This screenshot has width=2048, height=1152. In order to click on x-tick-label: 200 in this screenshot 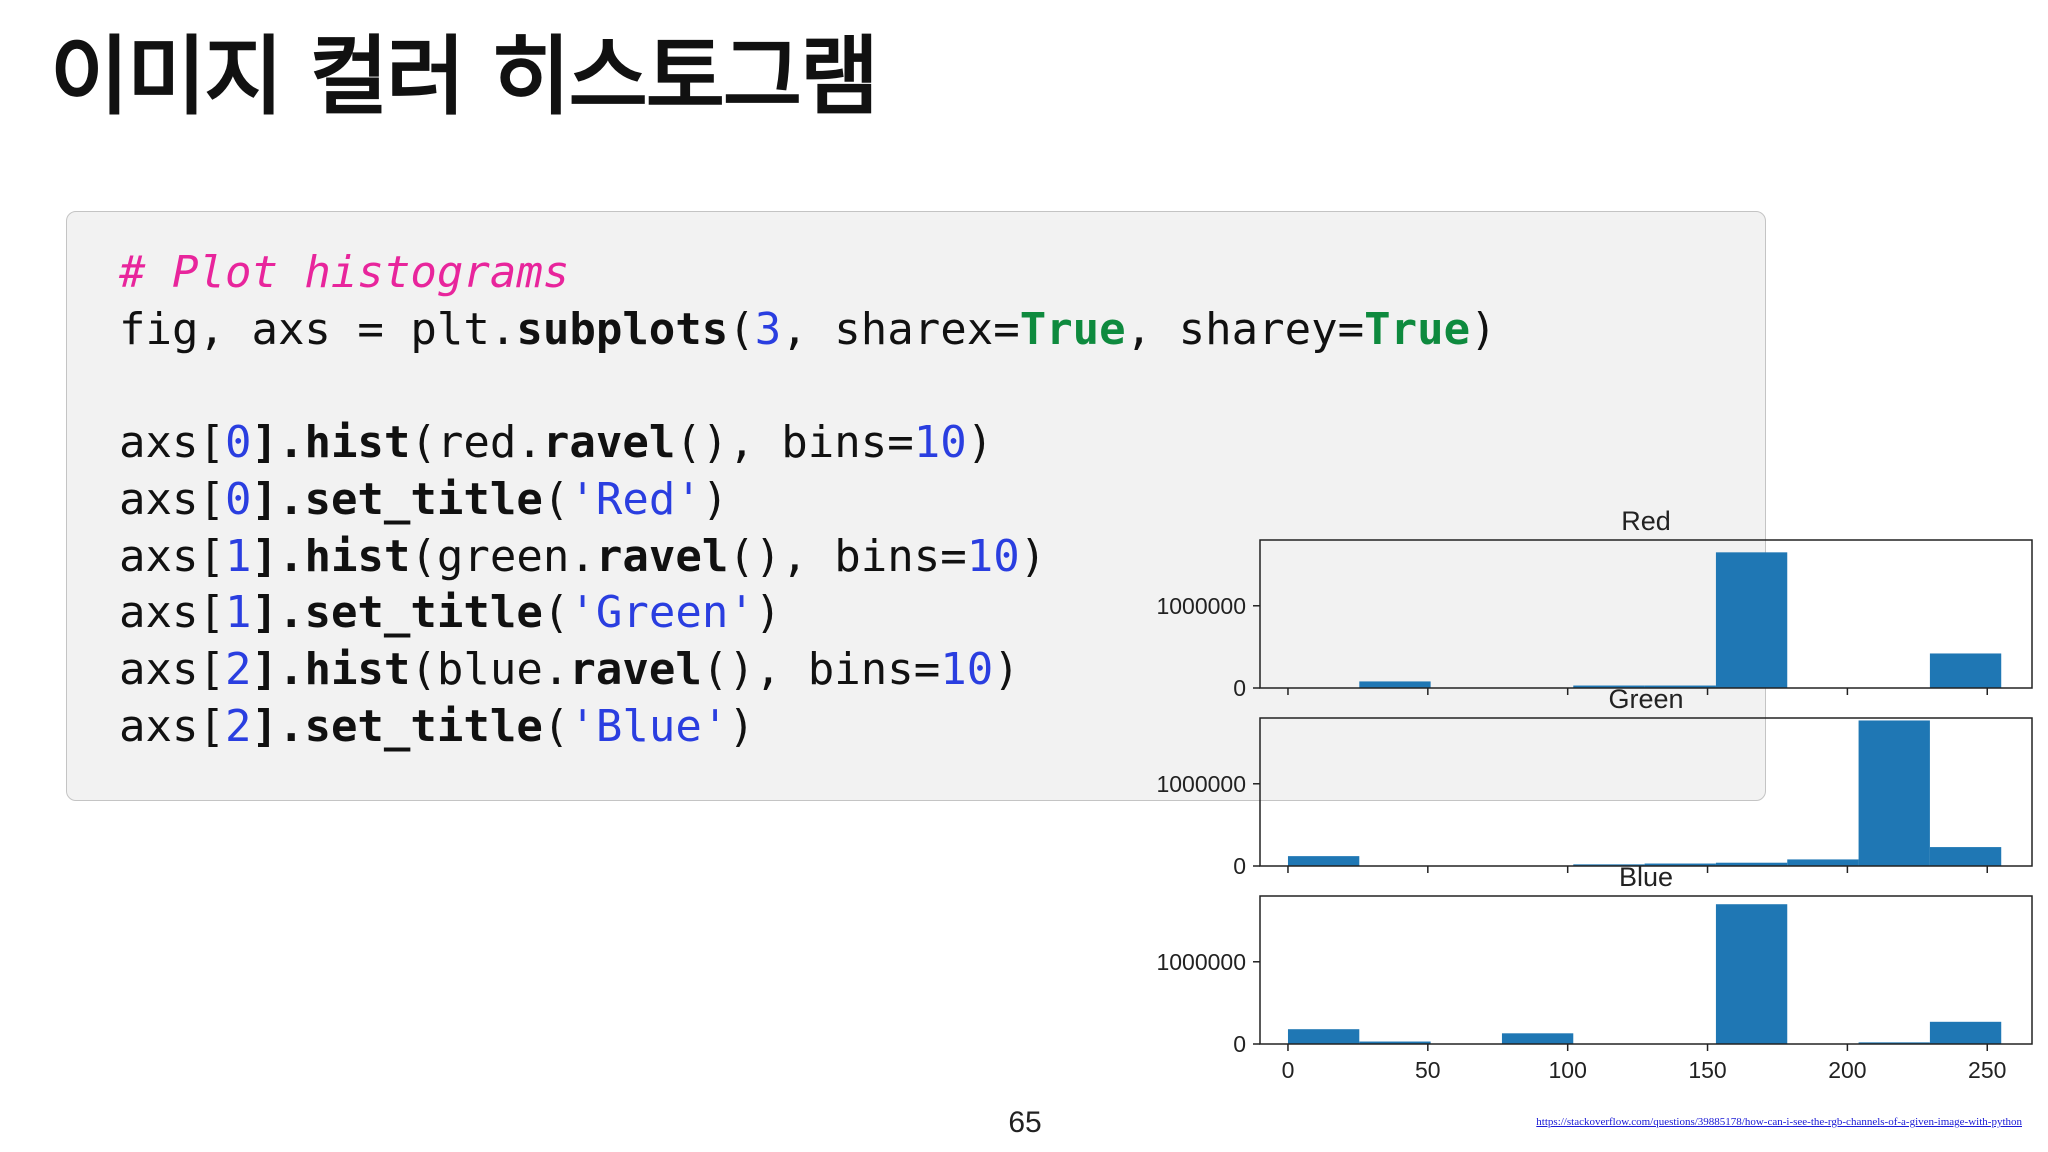, I will do `click(1847, 1070)`.